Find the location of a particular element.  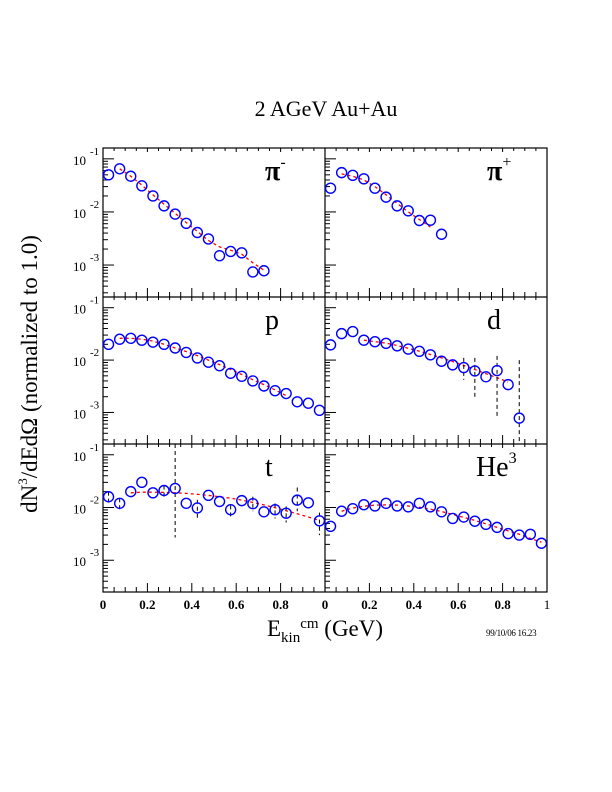

x-axis-label-subscript: kin is located at coordinates (291, 638).